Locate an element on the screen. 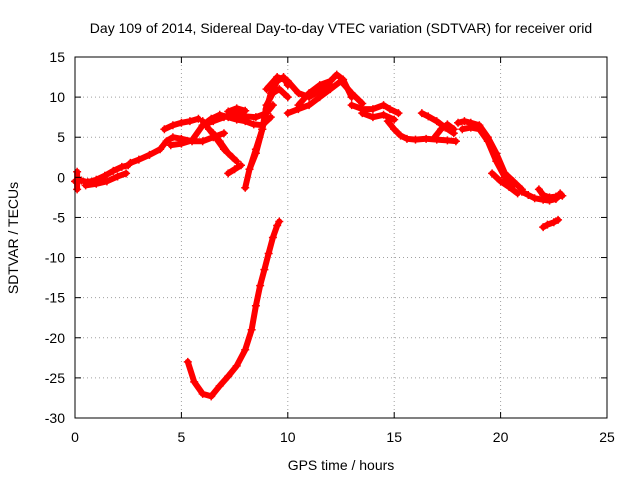 The image size is (640, 480). x-tick-label: 20 is located at coordinates (501, 437).